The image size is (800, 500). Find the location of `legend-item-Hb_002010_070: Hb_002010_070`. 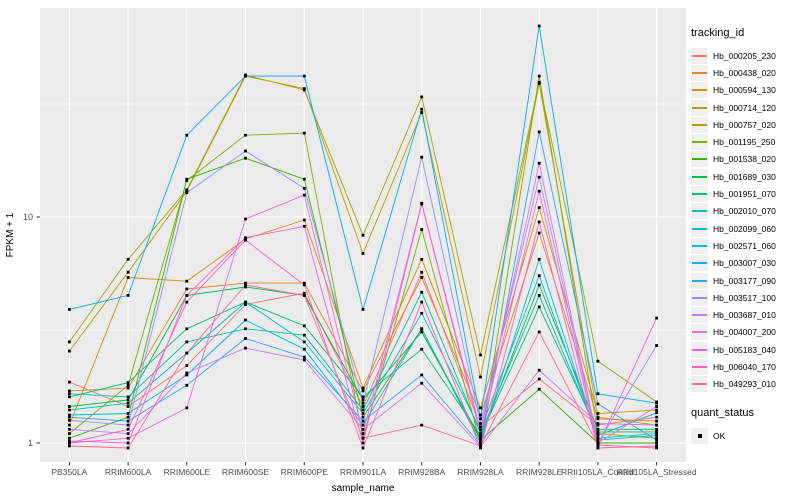

legend-item-Hb_002010_070: Hb_002010_070 is located at coordinates (745, 211).